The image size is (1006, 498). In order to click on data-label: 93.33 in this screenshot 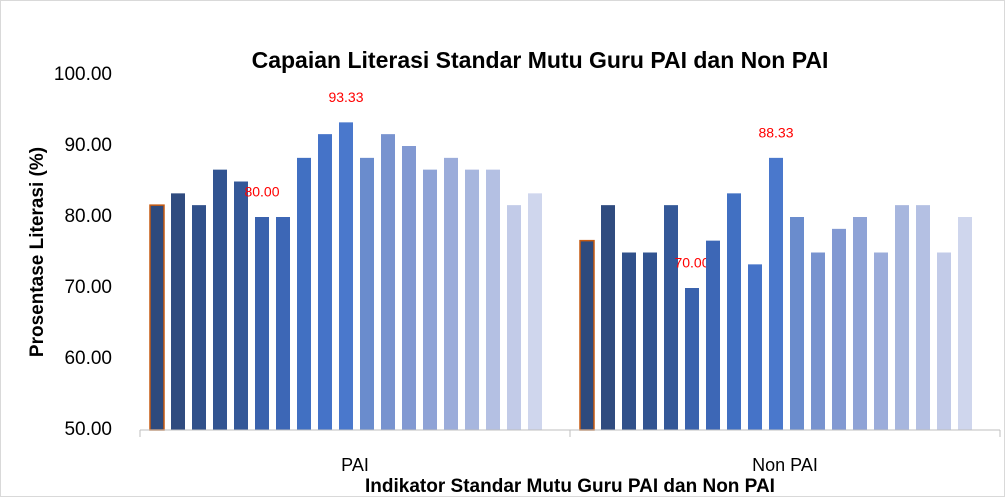, I will do `click(345, 97)`.